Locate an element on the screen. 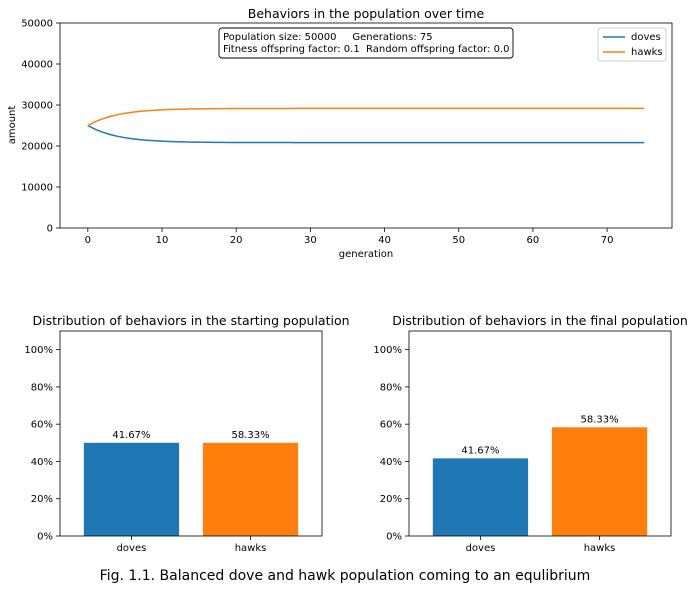 This screenshot has height=592, width=690. y-tick-label: 50000 is located at coordinates (37, 24).